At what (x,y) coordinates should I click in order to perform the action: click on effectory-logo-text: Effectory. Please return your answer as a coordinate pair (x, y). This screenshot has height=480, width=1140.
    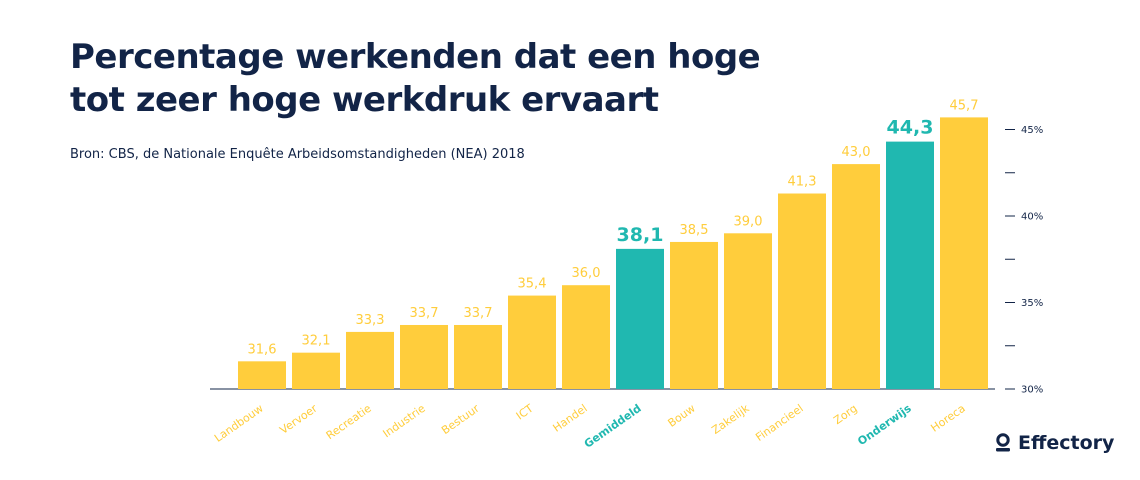
    Looking at the image, I should click on (1066, 443).